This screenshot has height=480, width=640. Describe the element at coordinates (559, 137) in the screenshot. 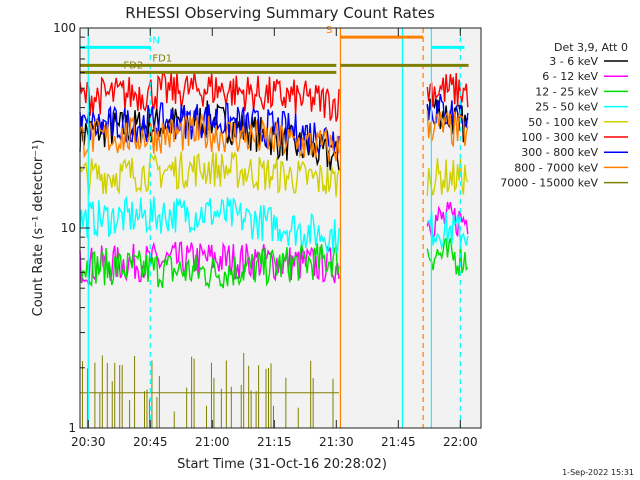

I see `legend-label: 100 - 300 keV` at that location.